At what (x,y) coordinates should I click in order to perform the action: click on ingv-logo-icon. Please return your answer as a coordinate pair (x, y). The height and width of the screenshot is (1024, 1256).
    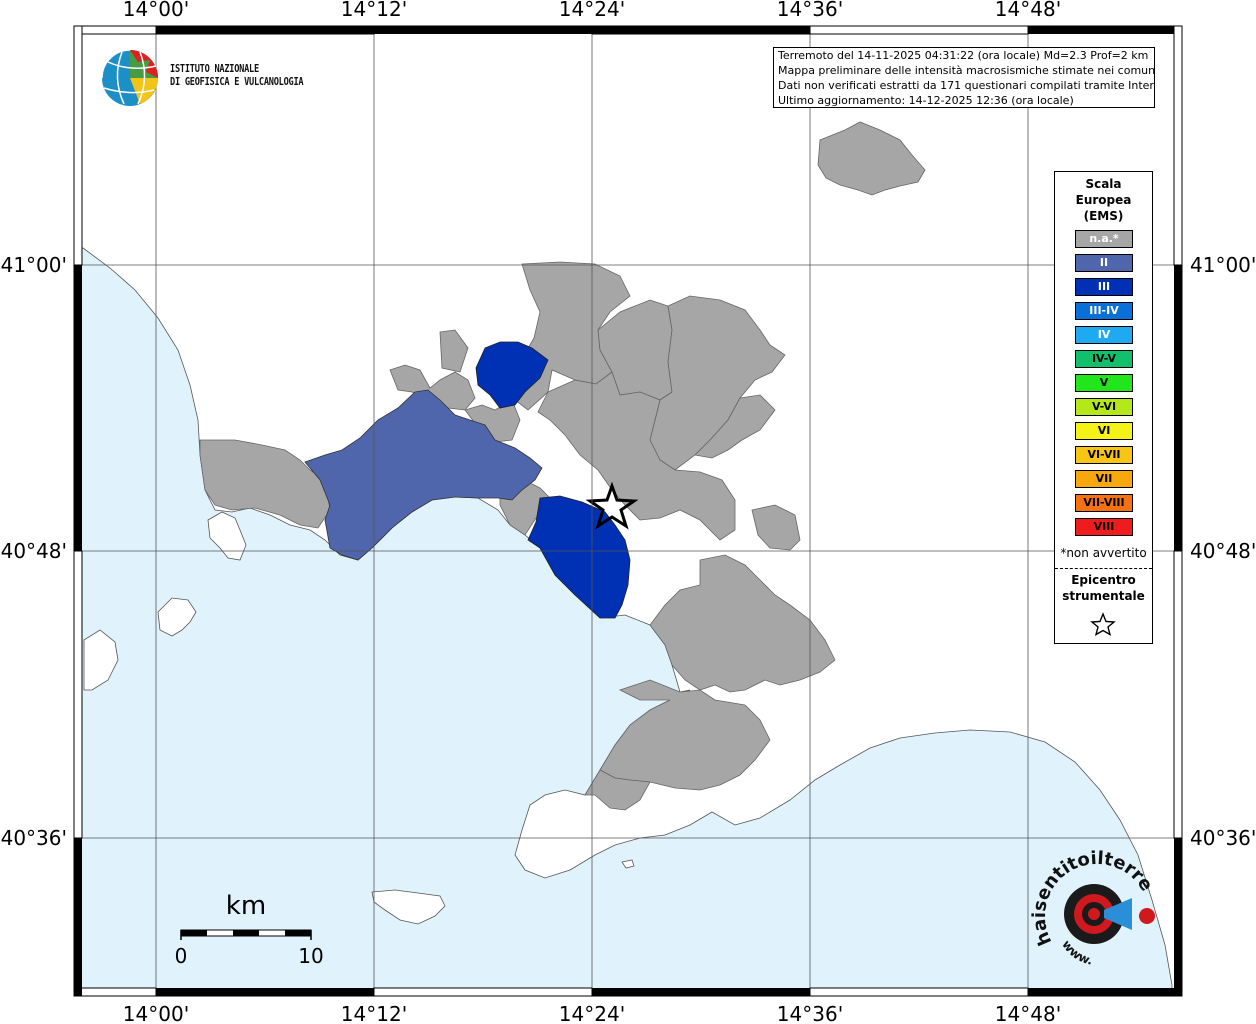
    Looking at the image, I should click on (129, 77).